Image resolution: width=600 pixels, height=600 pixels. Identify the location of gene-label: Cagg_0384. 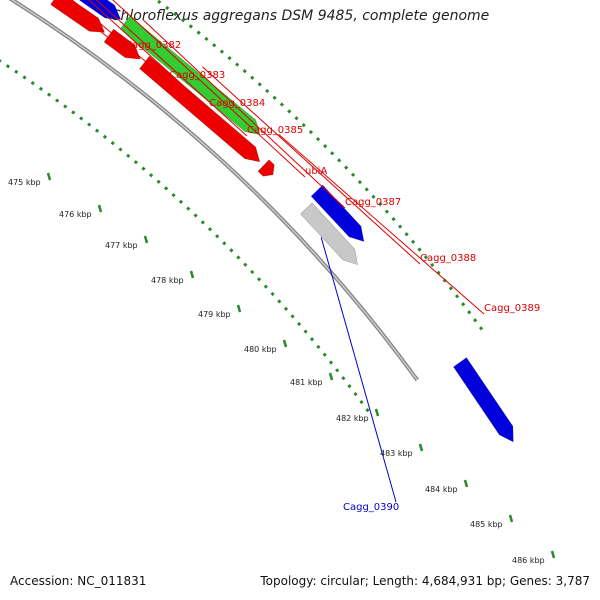
(237, 103).